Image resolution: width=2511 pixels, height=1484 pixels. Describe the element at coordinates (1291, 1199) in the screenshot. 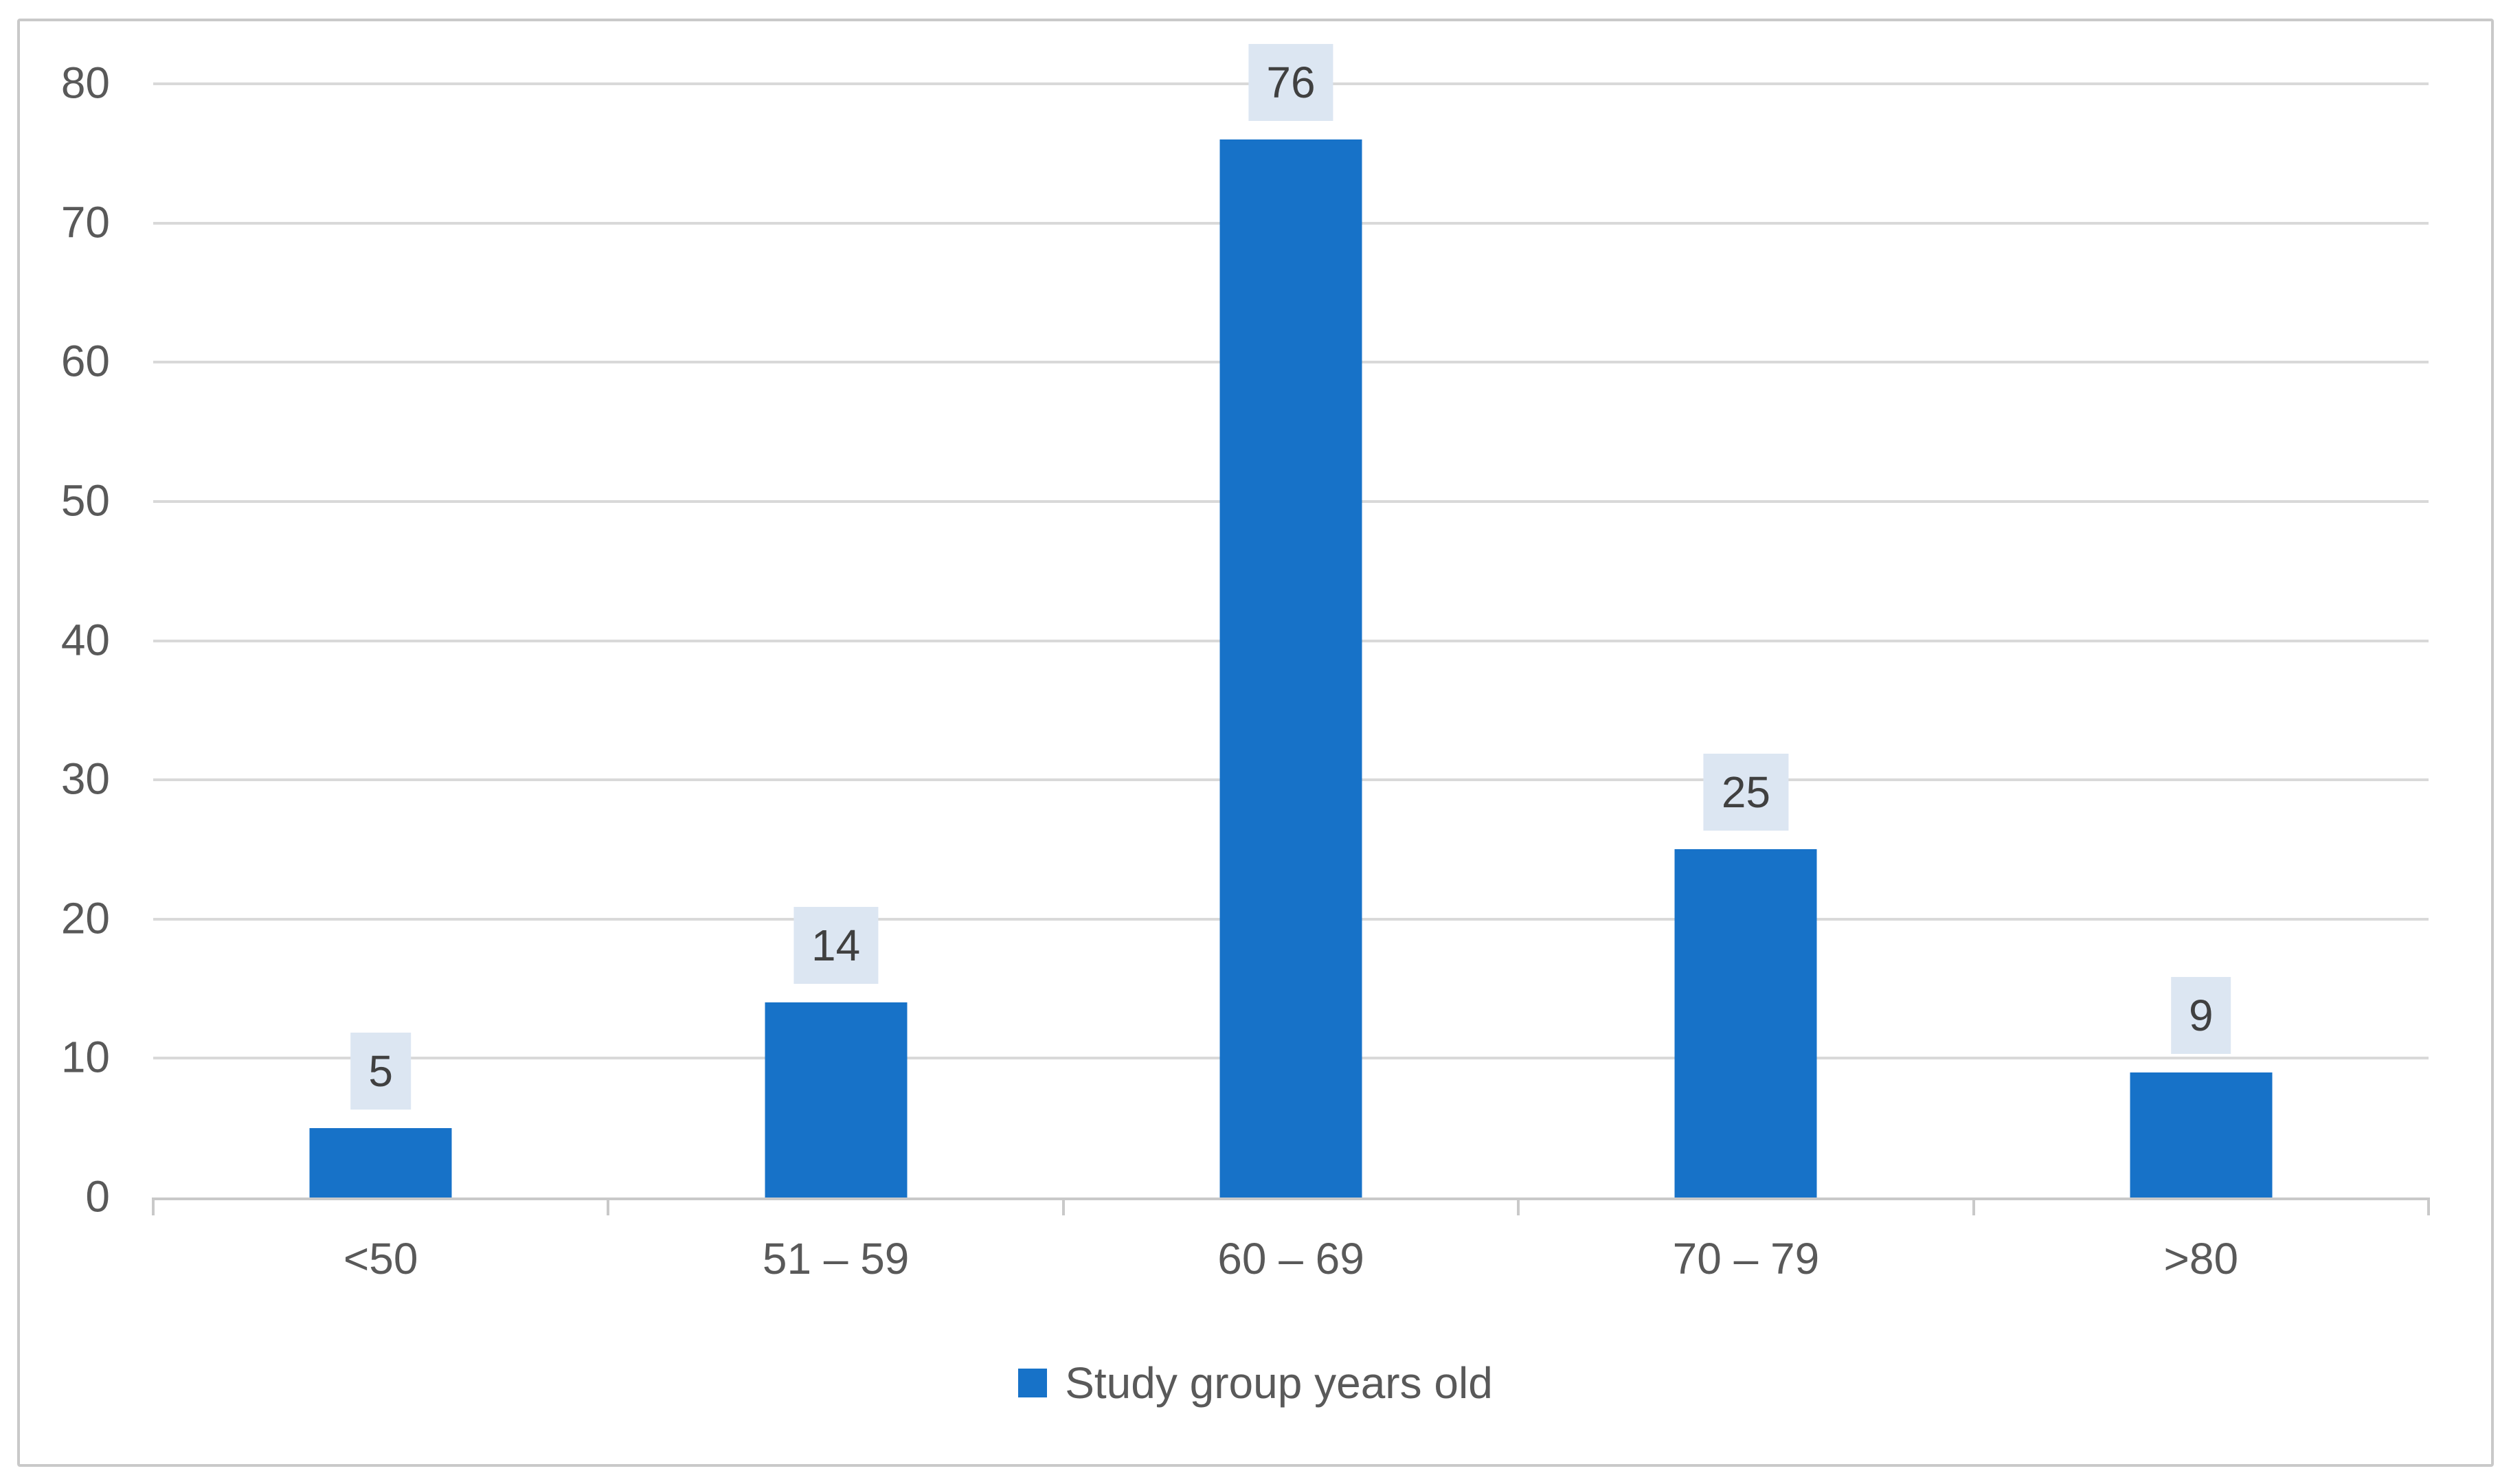

I see `x-axis-line` at that location.